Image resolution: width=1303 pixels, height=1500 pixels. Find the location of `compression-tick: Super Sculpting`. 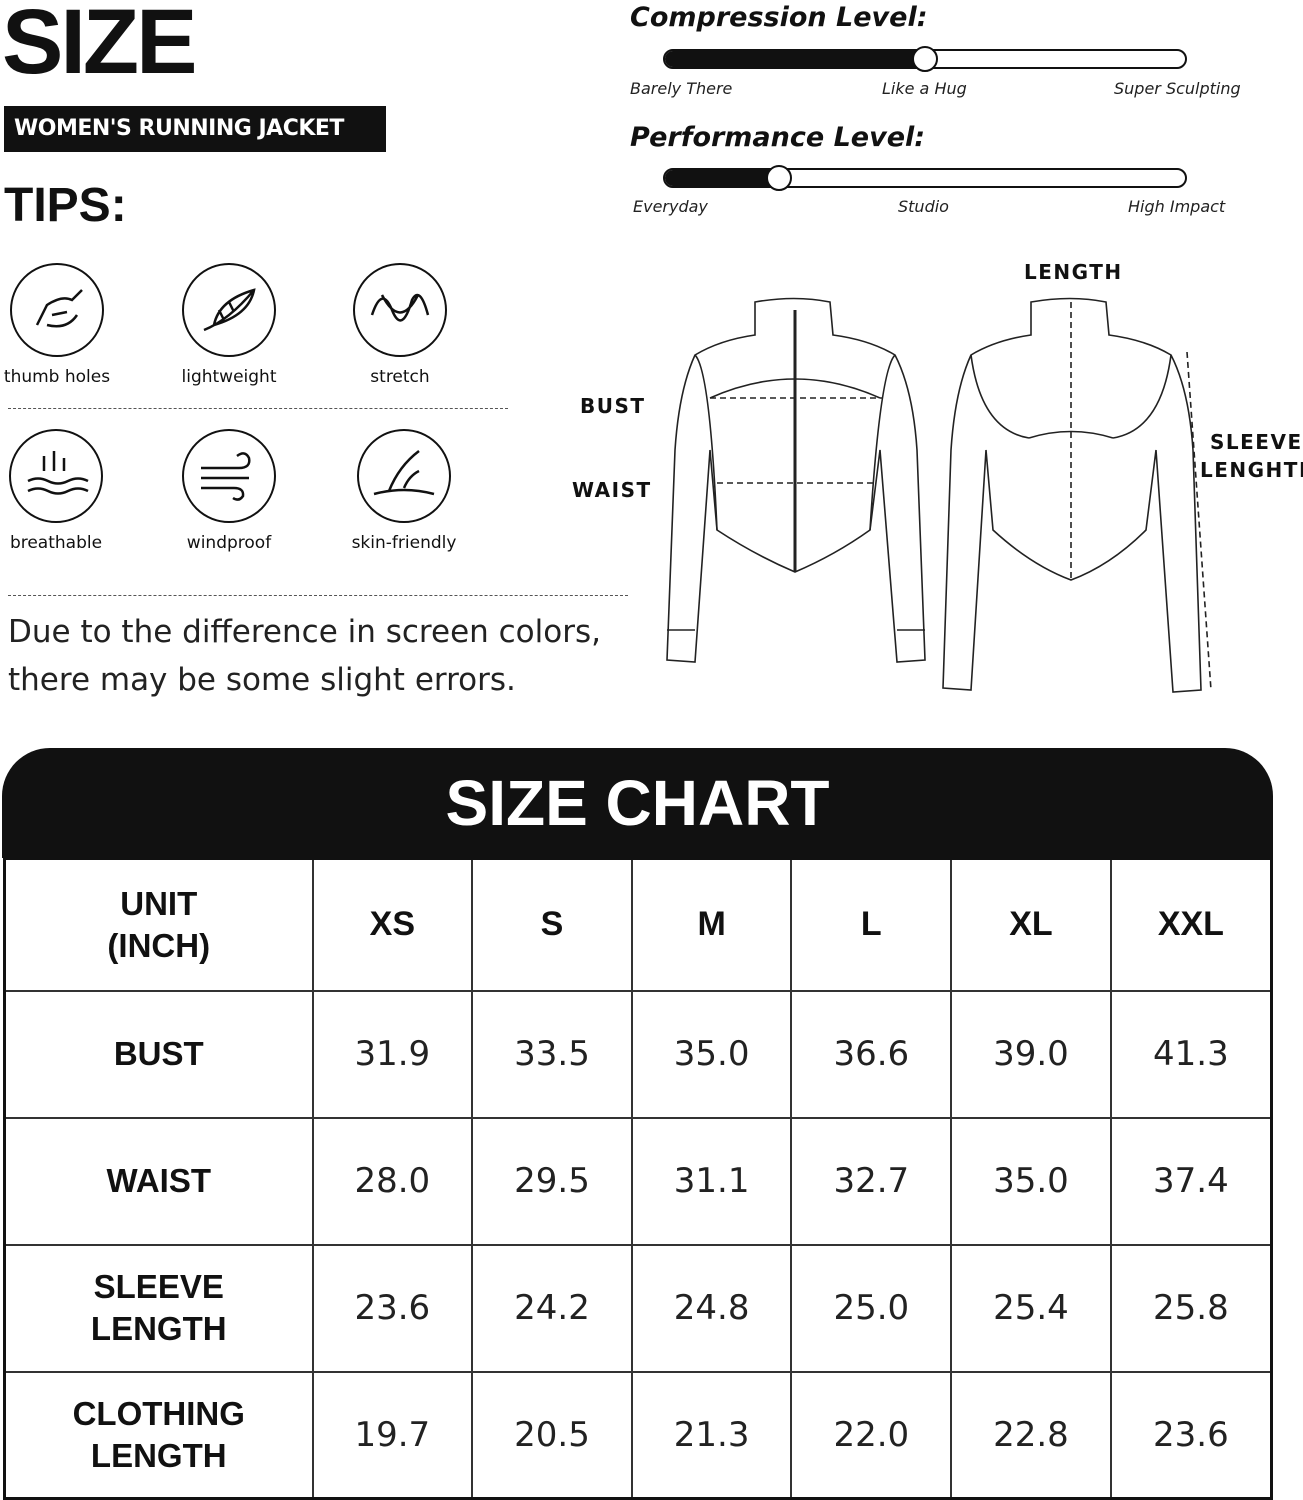

compression-tick: Super Sculpting is located at coordinates (1177, 88).